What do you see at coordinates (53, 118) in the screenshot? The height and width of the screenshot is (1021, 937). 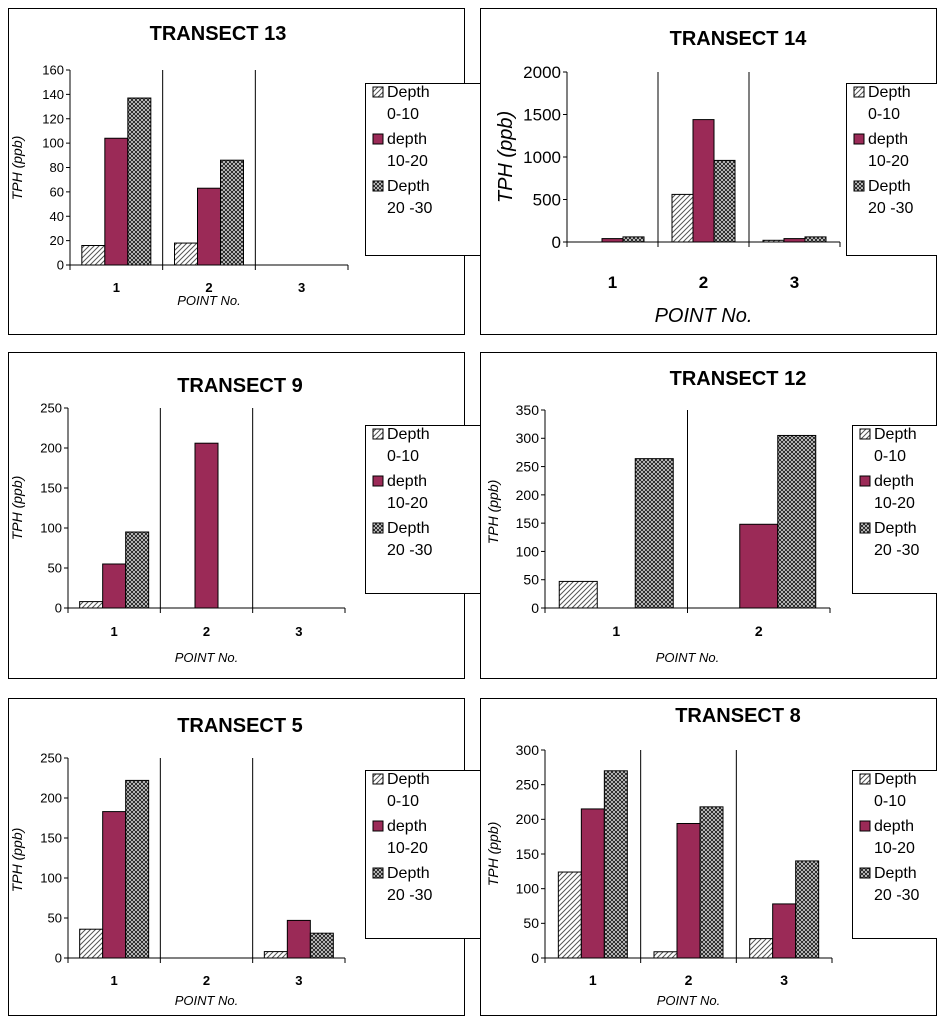 I see `y-tick-label: 120` at bounding box center [53, 118].